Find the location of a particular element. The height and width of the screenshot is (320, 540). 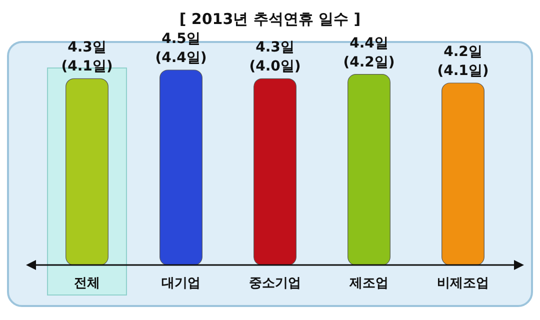

data-label: 4.5일 (4.4일) is located at coordinates (181, 48).